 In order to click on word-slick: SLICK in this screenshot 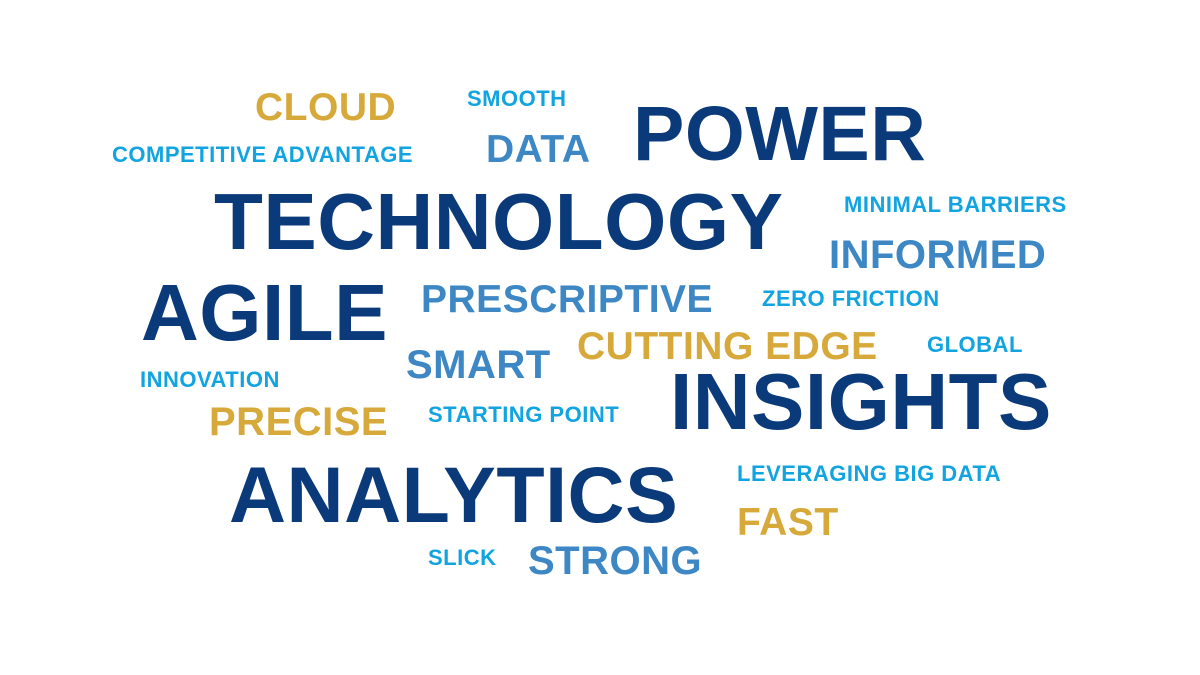, I will do `click(462, 557)`.